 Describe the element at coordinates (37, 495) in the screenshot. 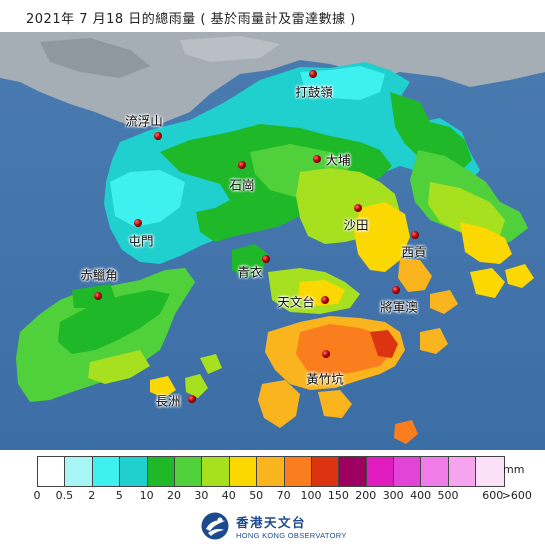

I see `legend-tick-0: 0` at that location.